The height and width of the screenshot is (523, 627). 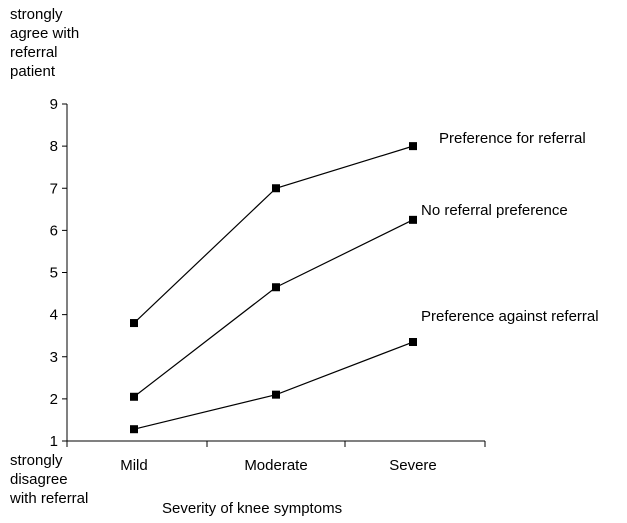 I want to click on x-axis-ticks: Mild Moderate Severe, so click(x=276, y=457).